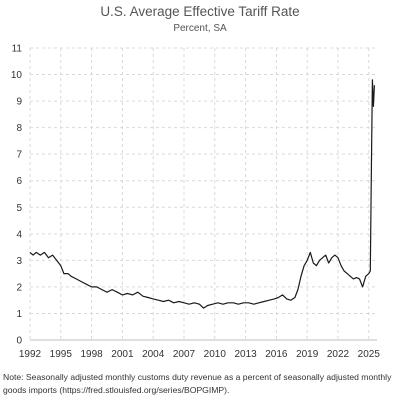  I want to click on y-tick-label: 5, so click(19, 208).